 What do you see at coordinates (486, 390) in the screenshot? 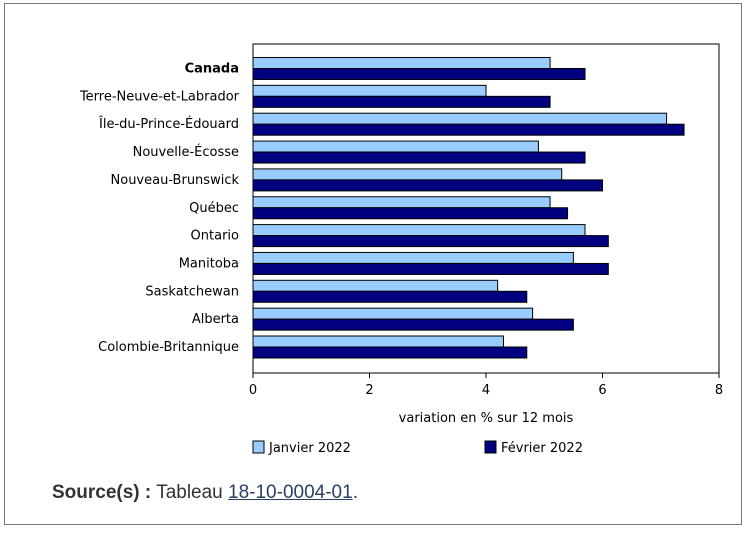
I see `x-tick-label: 4` at bounding box center [486, 390].